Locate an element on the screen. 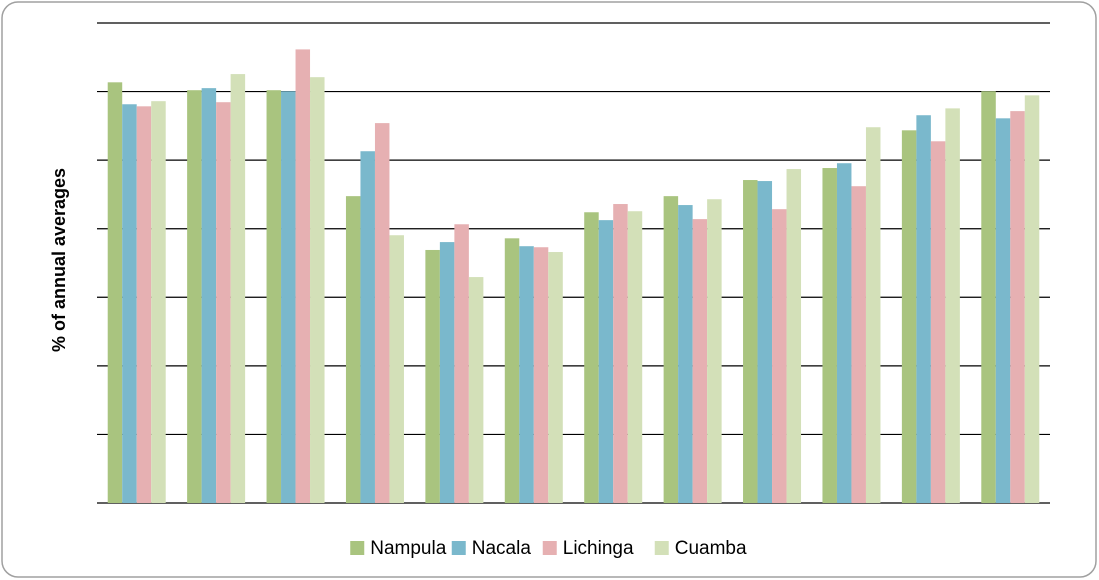 The width and height of the screenshot is (1099, 580). legend-label: Nacala is located at coordinates (502, 548).